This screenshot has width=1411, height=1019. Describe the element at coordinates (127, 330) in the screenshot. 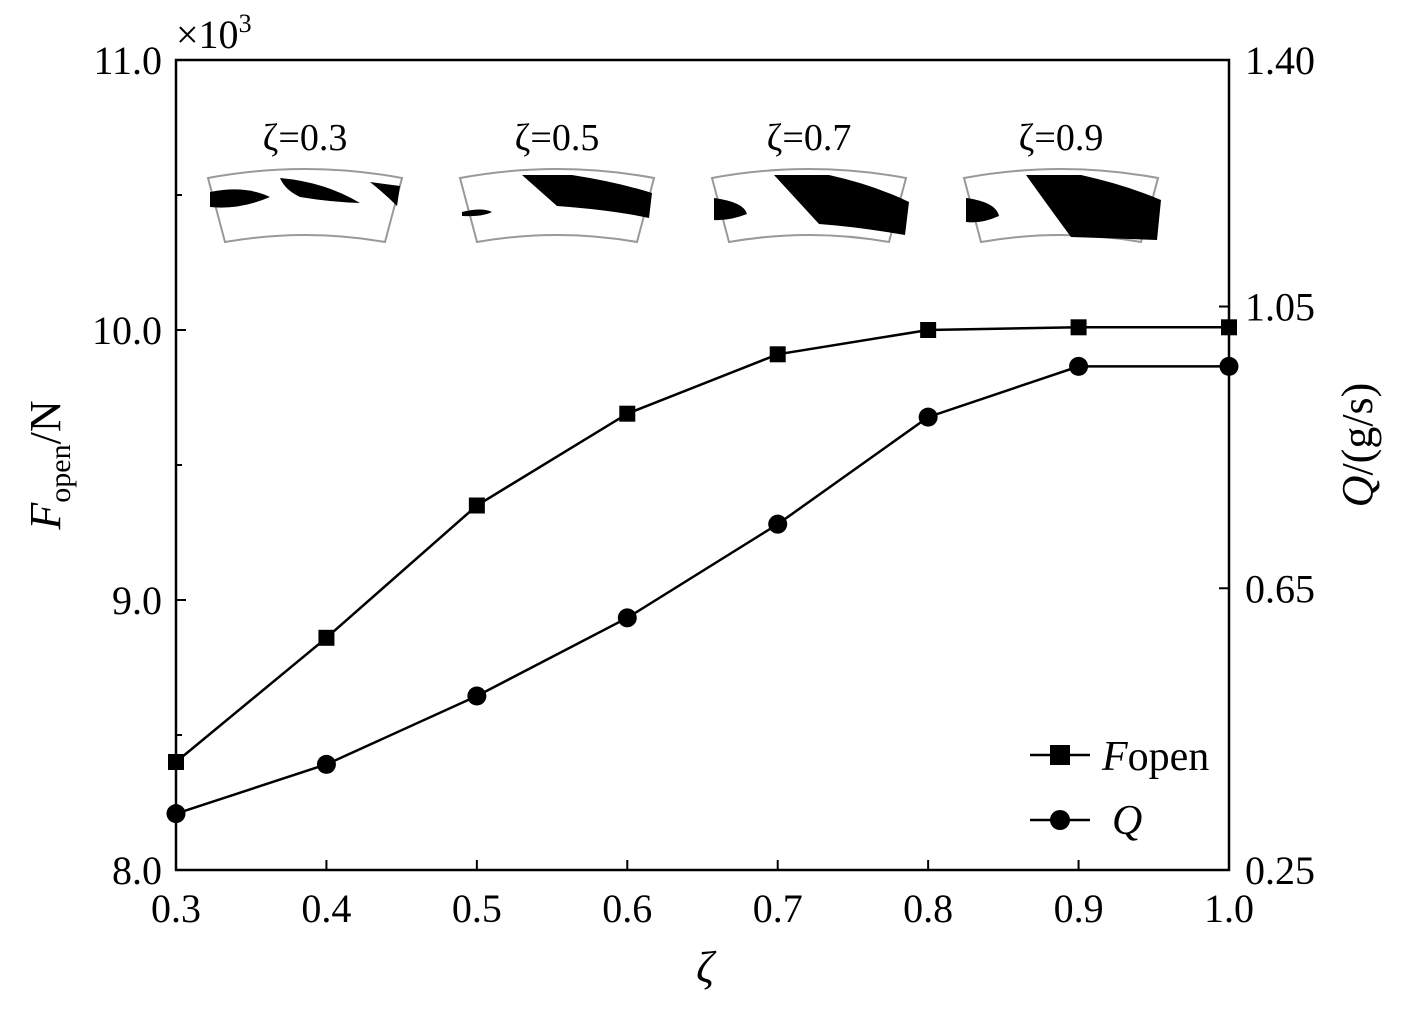

I see `y-left-tick-label: 10.0` at that location.